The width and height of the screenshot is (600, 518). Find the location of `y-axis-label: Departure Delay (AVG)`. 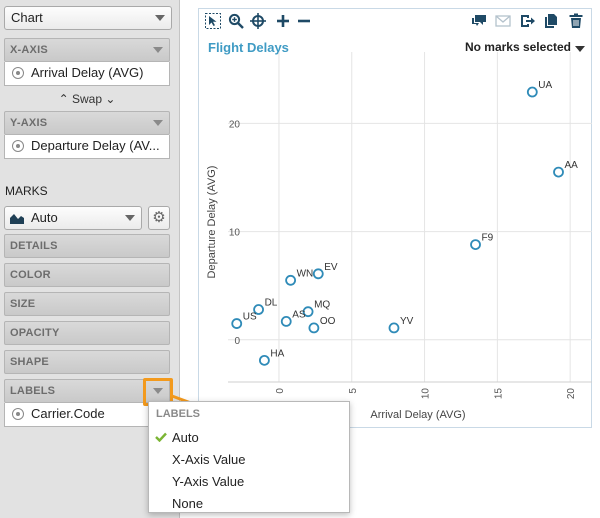

y-axis-label: Departure Delay (AVG) is located at coordinates (212, 222).